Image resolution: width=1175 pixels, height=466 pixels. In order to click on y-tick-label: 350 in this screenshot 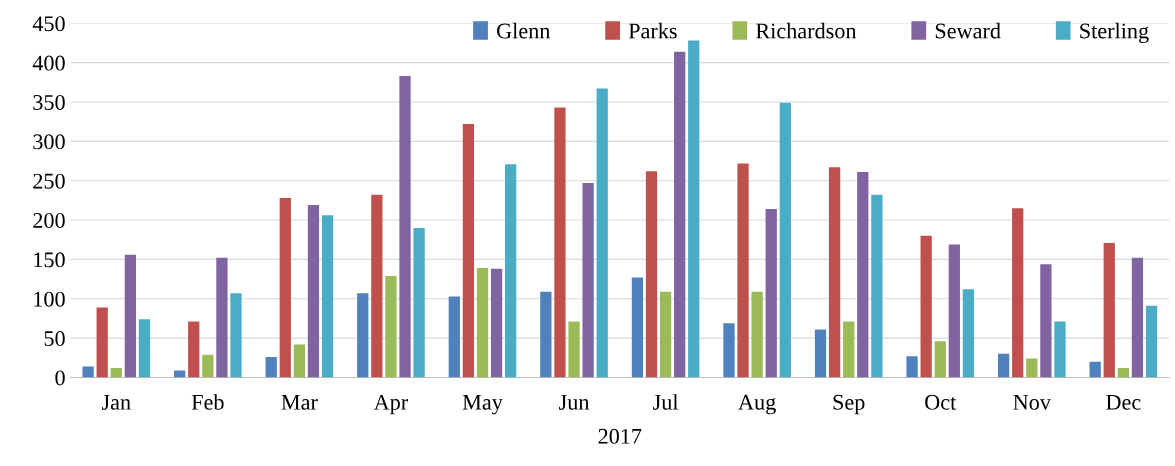, I will do `click(49, 102)`.